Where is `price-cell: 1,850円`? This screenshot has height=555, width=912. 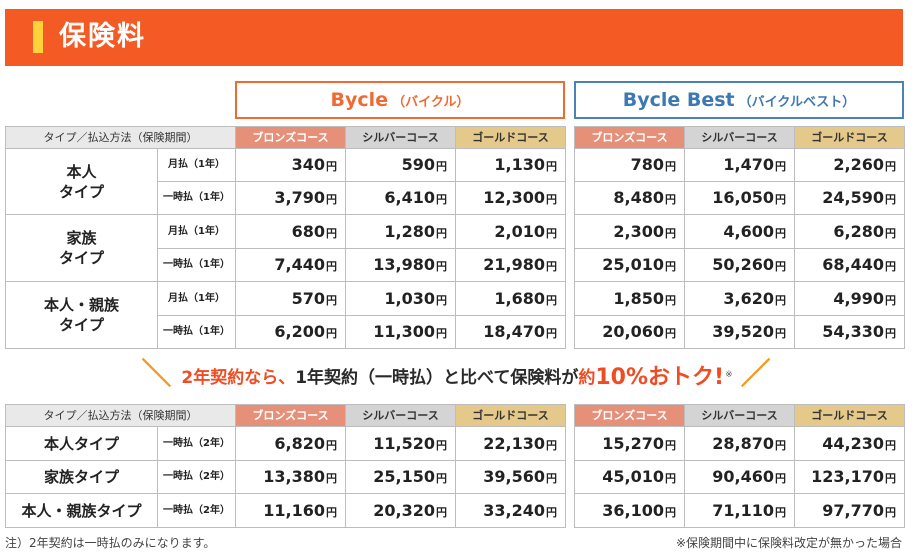 price-cell: 1,850円 is located at coordinates (629, 298).